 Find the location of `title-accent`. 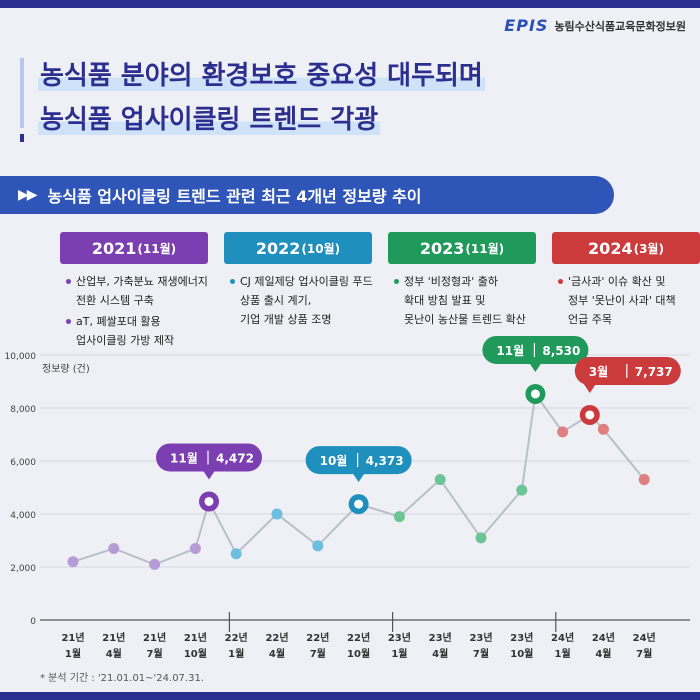

title-accent is located at coordinates (22, 93).